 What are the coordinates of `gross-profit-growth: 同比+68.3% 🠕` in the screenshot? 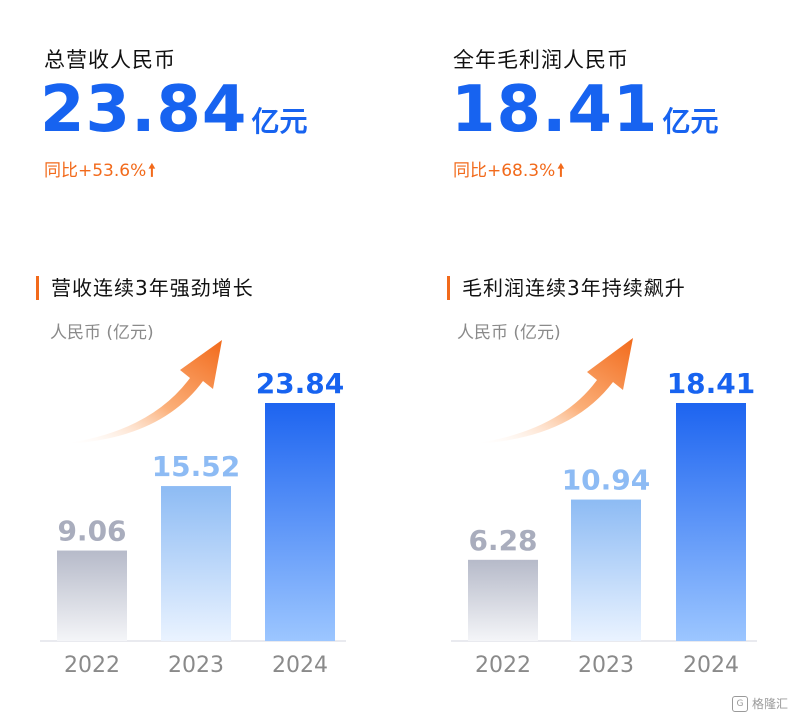 It's located at (509, 171).